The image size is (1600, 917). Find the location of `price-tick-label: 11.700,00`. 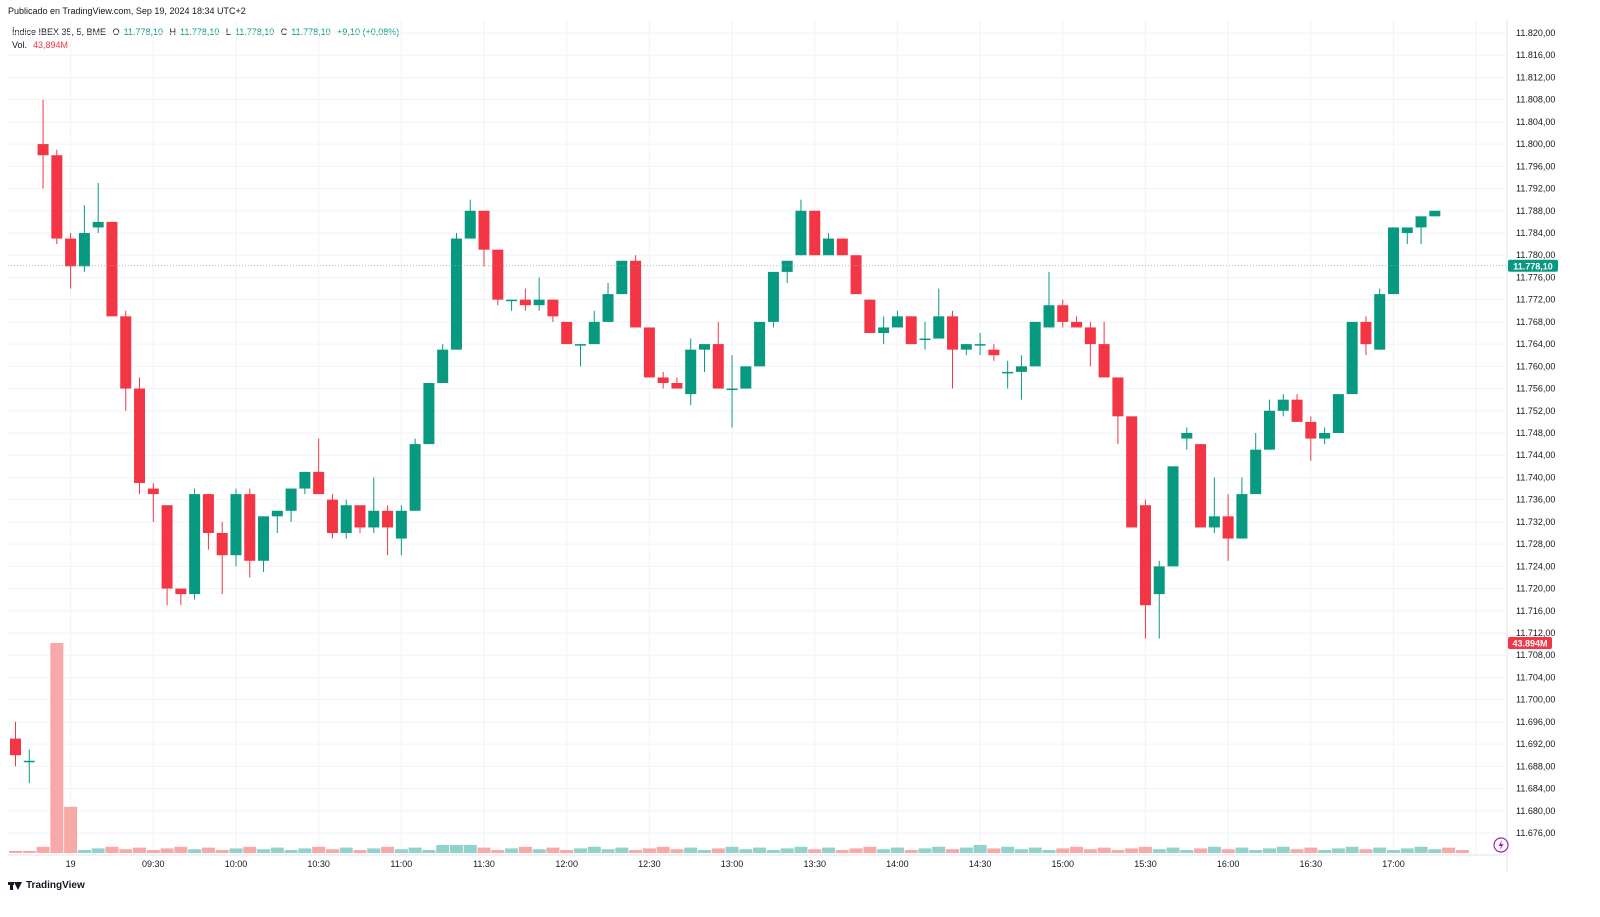

price-tick-label: 11.700,00 is located at coordinates (1535, 700).